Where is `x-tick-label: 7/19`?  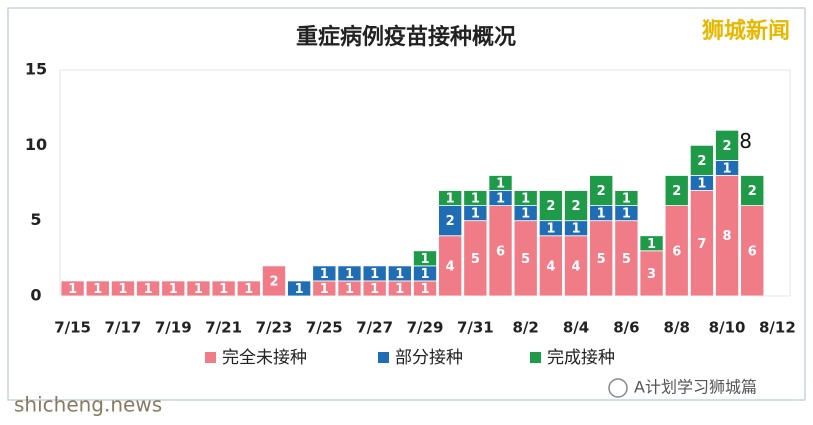 x-tick-label: 7/19 is located at coordinates (173, 328).